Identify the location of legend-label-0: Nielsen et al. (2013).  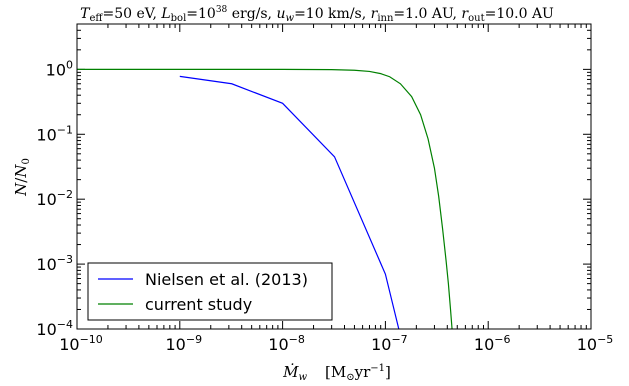
(226, 279).